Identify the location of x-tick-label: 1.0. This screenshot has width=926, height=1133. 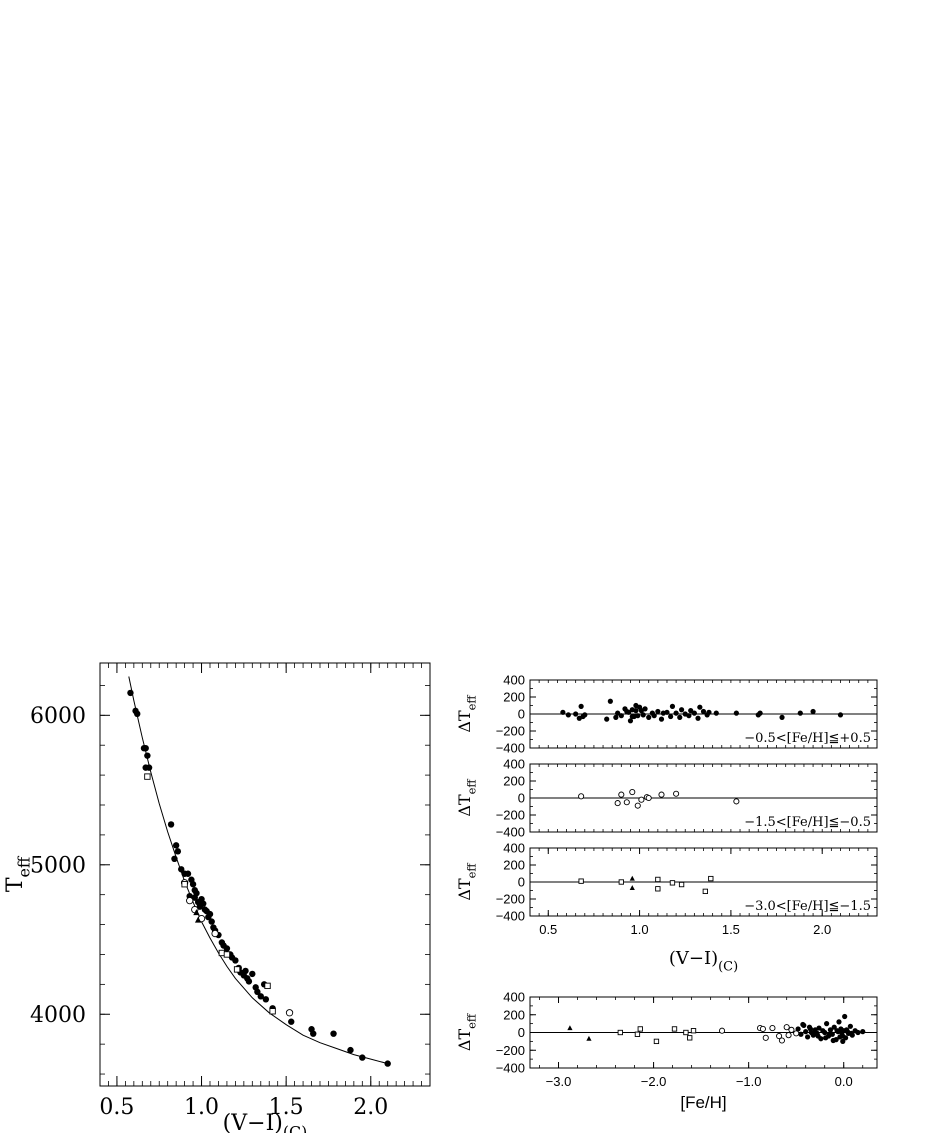
(640, 929).